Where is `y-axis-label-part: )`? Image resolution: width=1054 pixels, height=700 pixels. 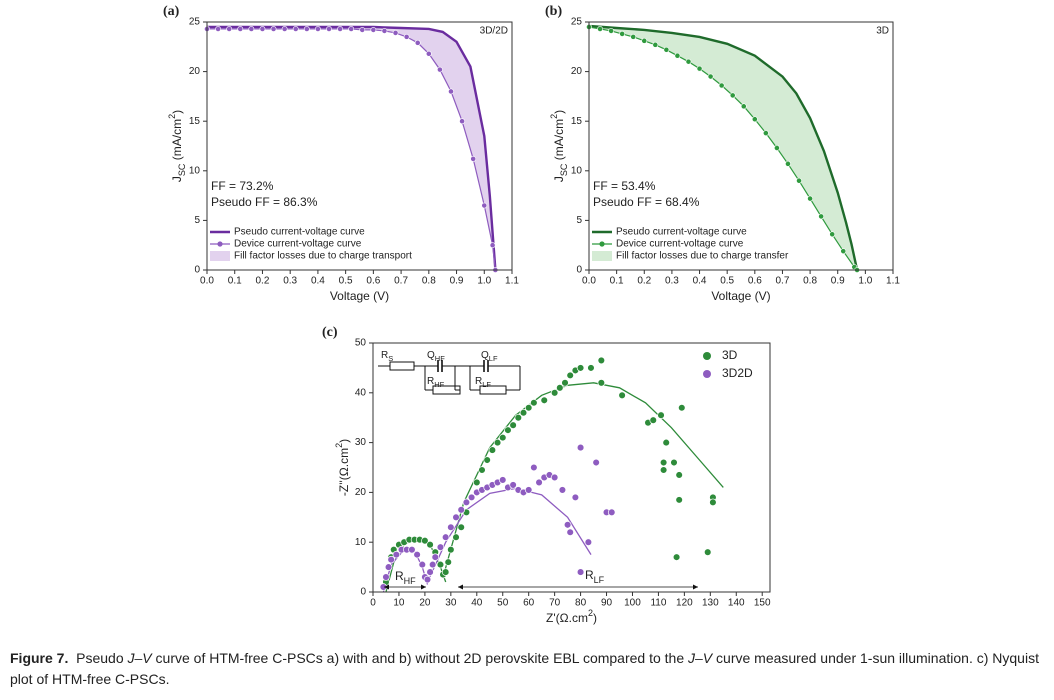 y-axis-label-part: ) is located at coordinates (559, 112).